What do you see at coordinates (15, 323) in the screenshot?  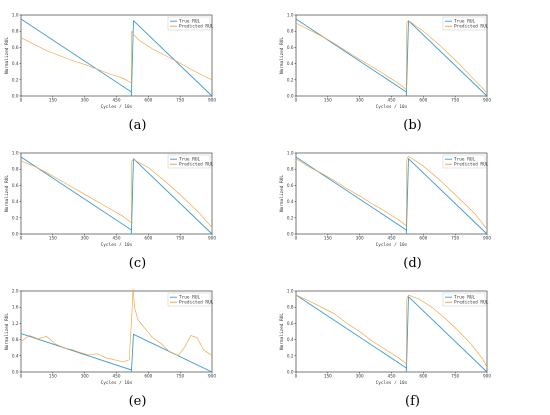 I see `y-tick-label: 1.2` at bounding box center [15, 323].